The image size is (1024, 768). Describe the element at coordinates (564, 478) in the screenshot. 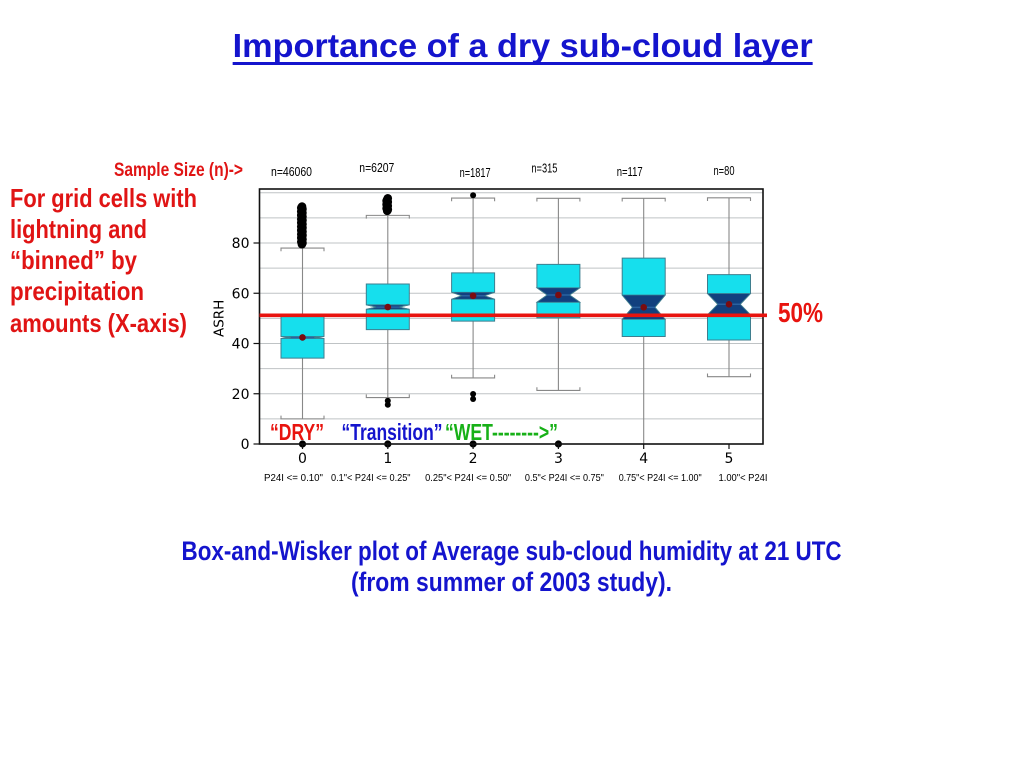

I see `x-bin-label: 0.5"< P24I <= 0.75"` at that location.